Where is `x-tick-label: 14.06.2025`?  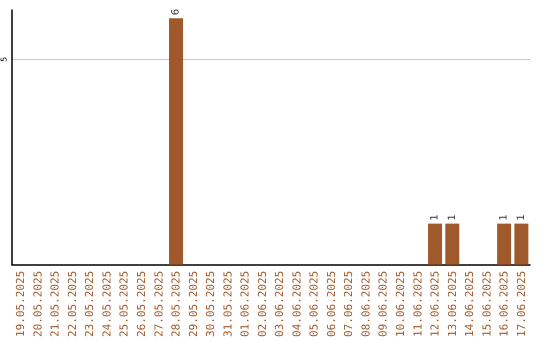
x-tick-label: 14.06.2025 is located at coordinates (469, 304).